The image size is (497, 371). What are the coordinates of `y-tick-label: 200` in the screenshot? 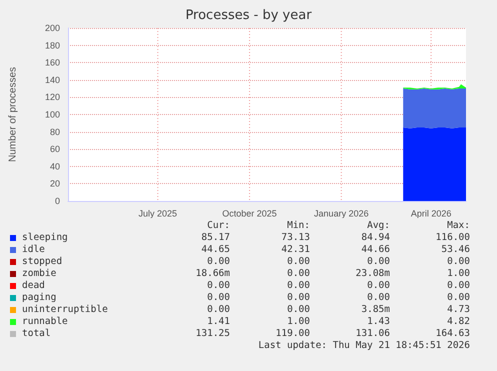 It's located at (52, 28).